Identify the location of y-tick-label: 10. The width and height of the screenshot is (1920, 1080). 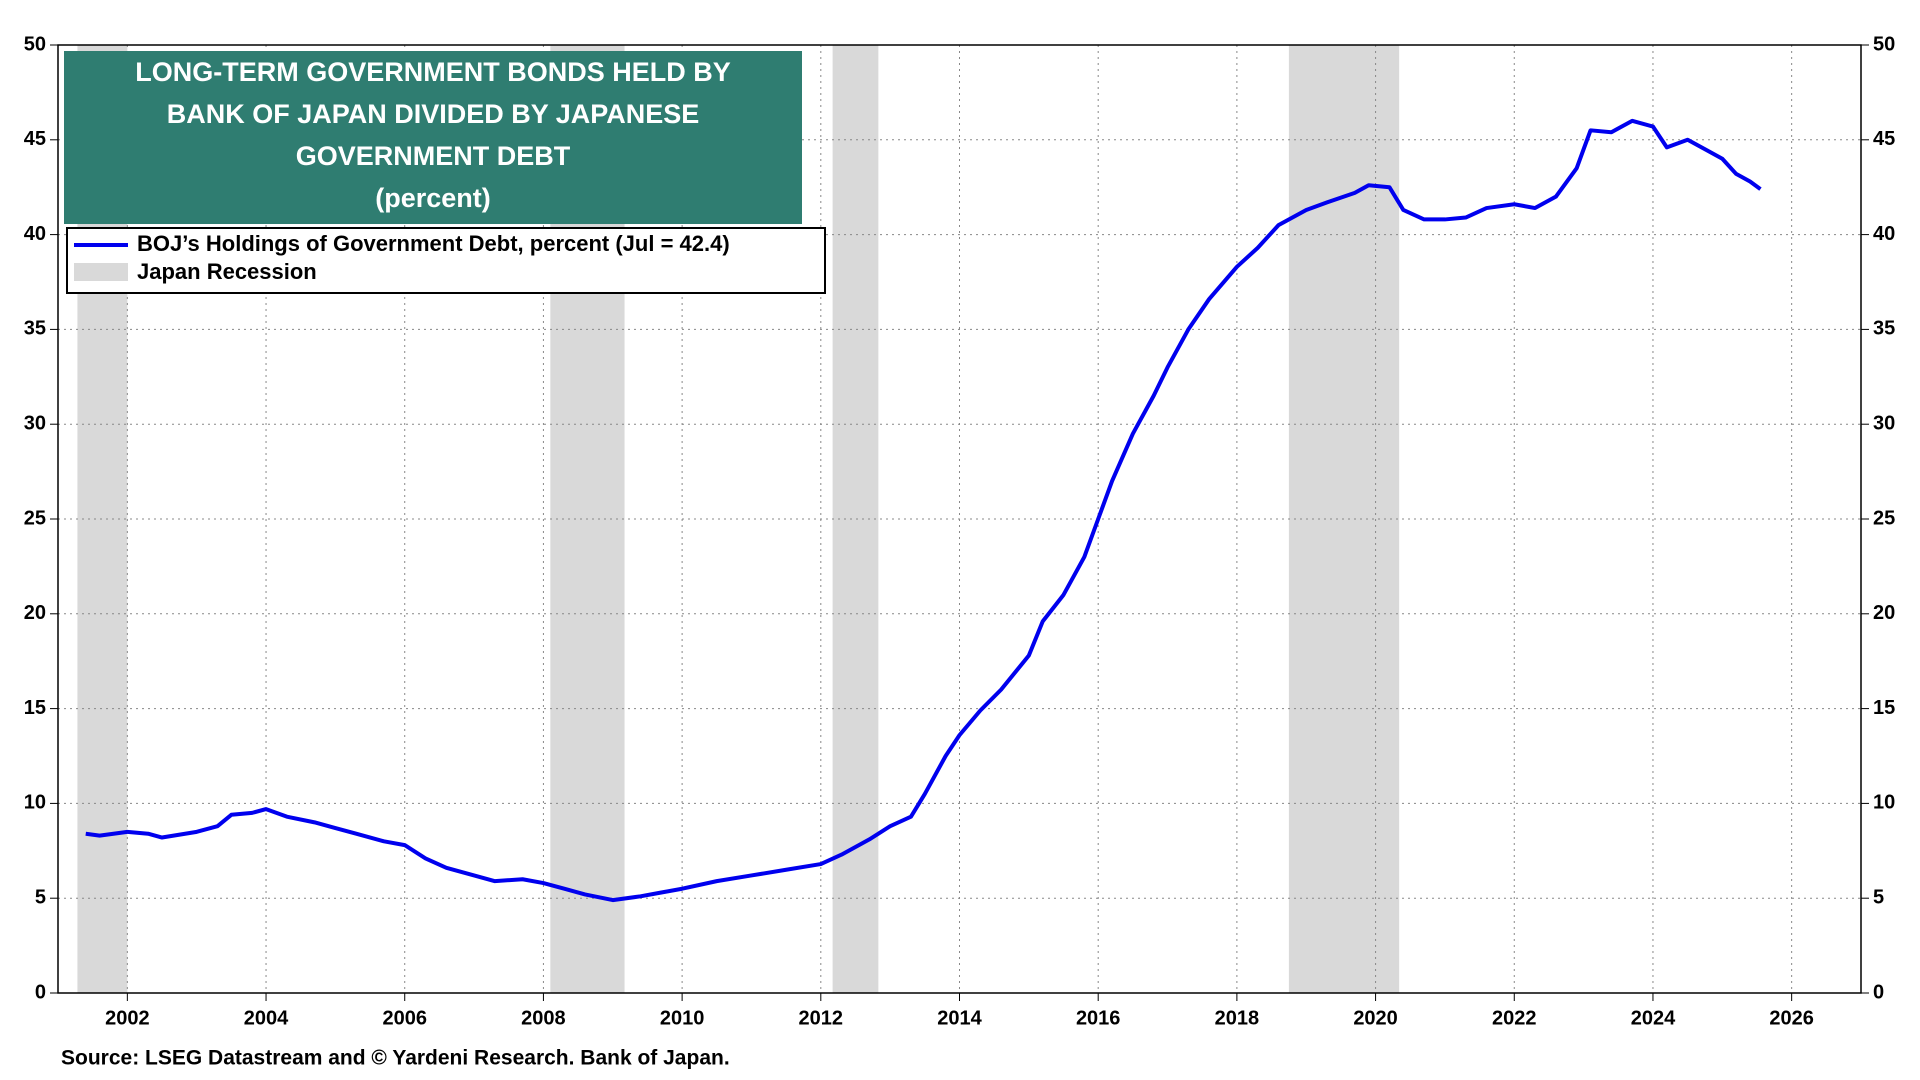
(35, 803).